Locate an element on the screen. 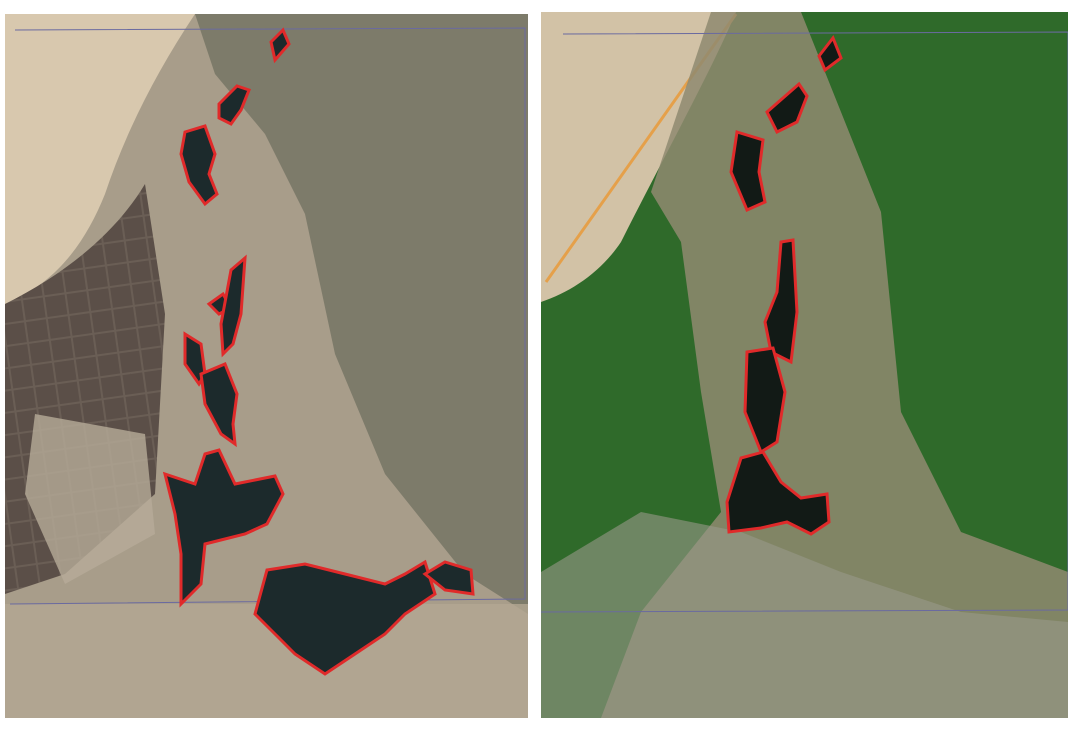  wetland-outlines is located at coordinates (784, 285).